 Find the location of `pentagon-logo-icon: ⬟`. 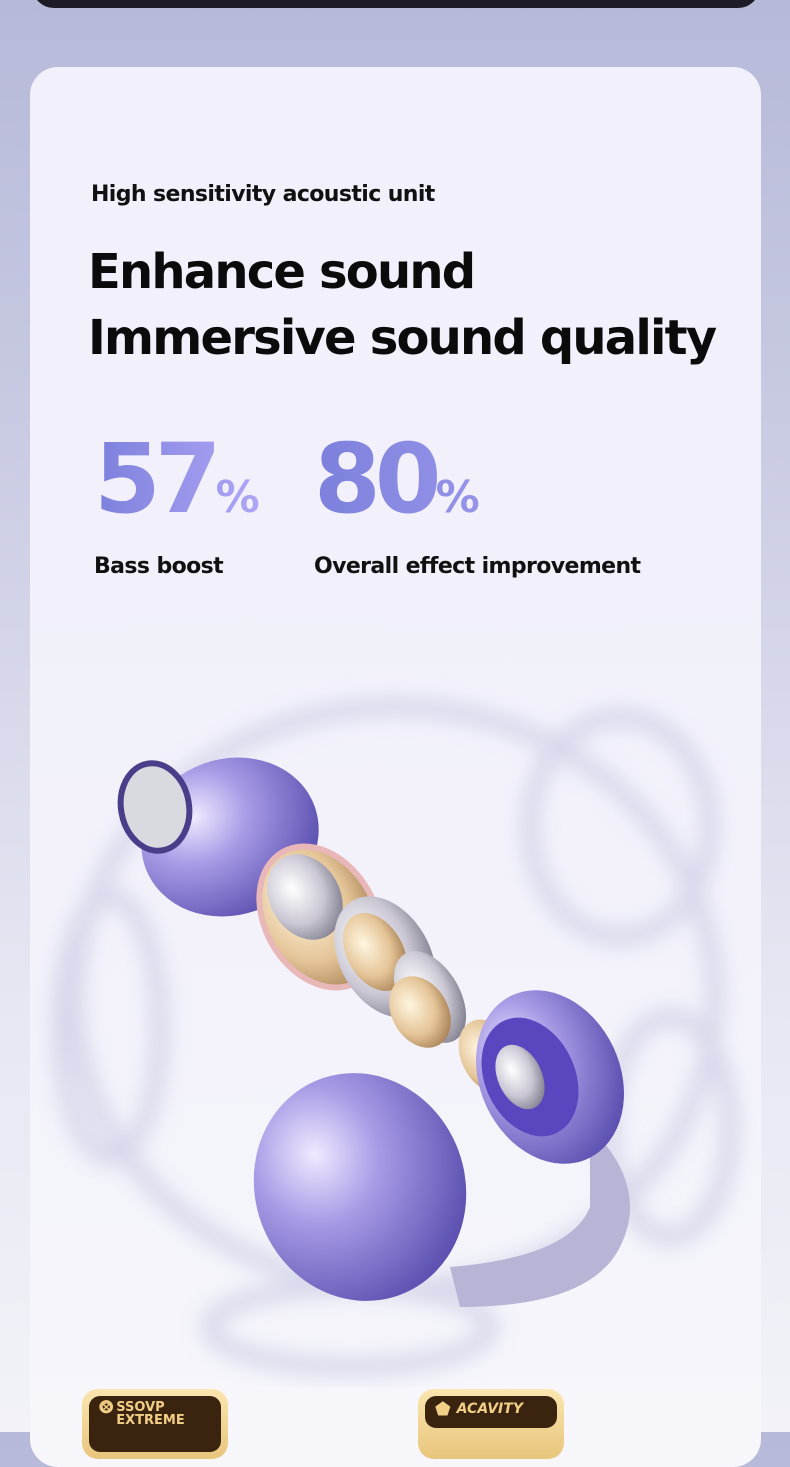

pentagon-logo-icon: ⬟ is located at coordinates (443, 1409).